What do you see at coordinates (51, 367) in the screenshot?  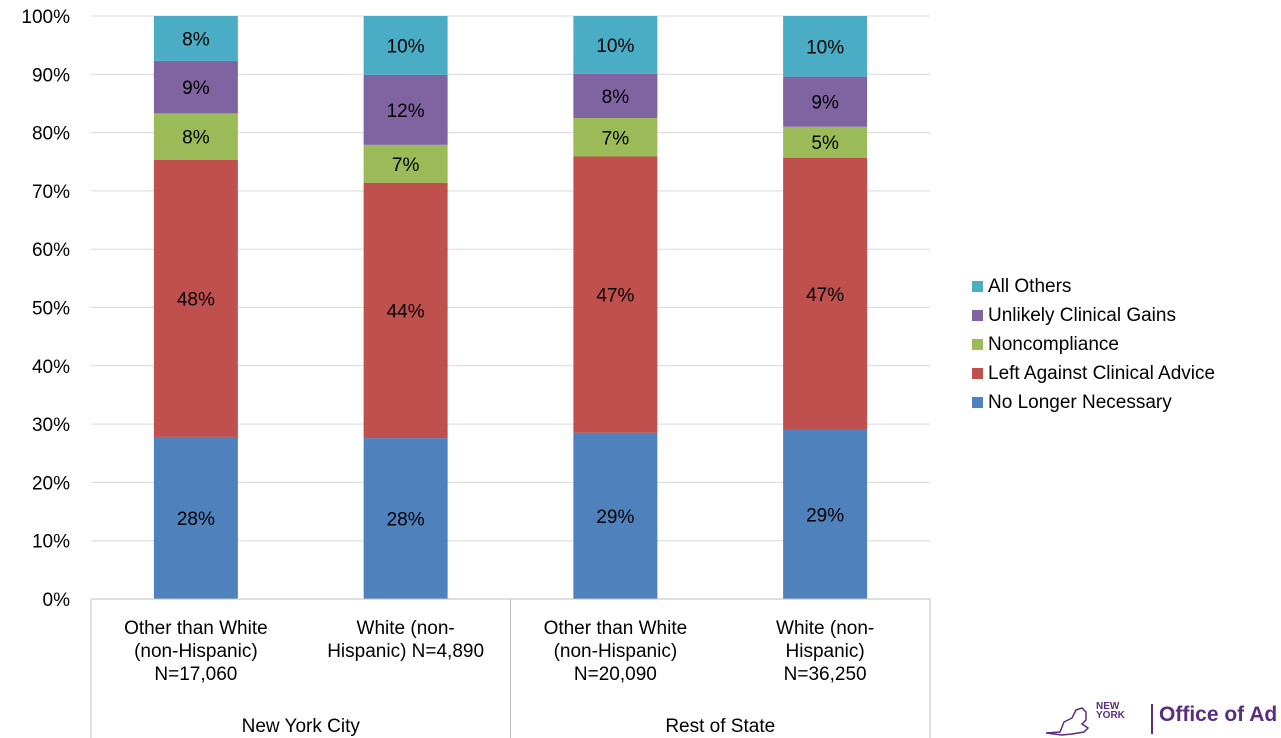 I see `y-tick-label: 40%` at bounding box center [51, 367].